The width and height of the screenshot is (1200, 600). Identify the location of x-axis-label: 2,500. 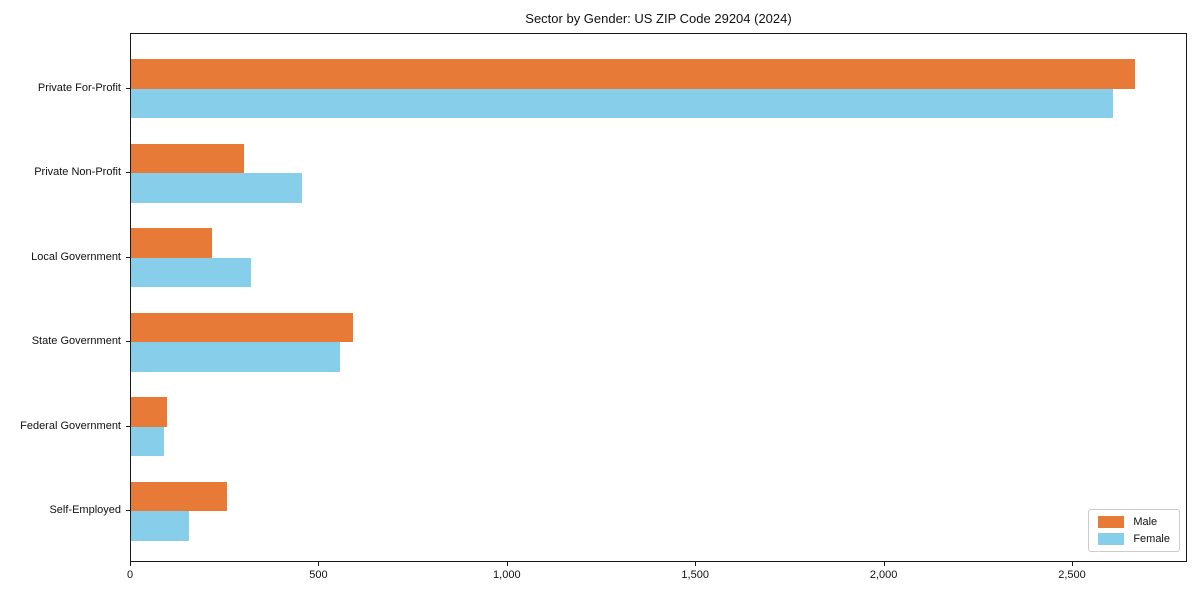
(1072, 575).